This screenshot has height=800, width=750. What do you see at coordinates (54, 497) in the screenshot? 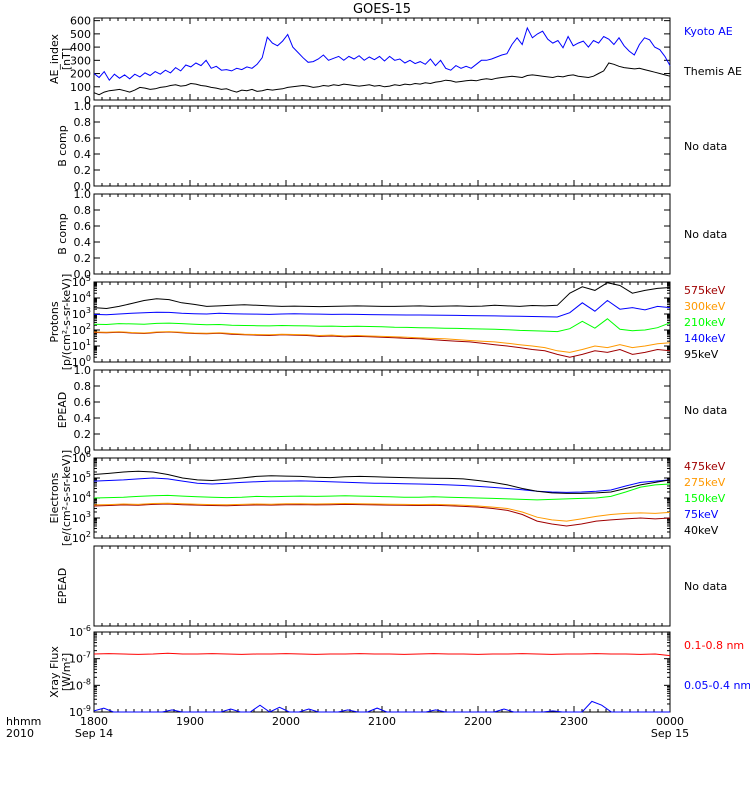
I see `y-axis-label: Electrons` at bounding box center [54, 497].